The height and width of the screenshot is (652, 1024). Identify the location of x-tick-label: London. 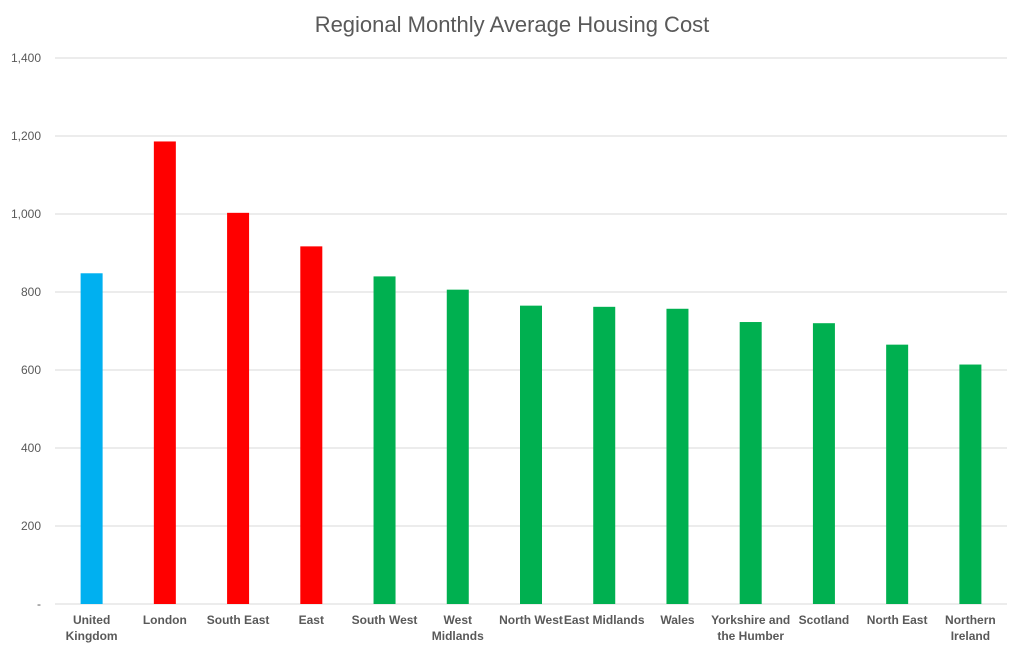
(165, 620).